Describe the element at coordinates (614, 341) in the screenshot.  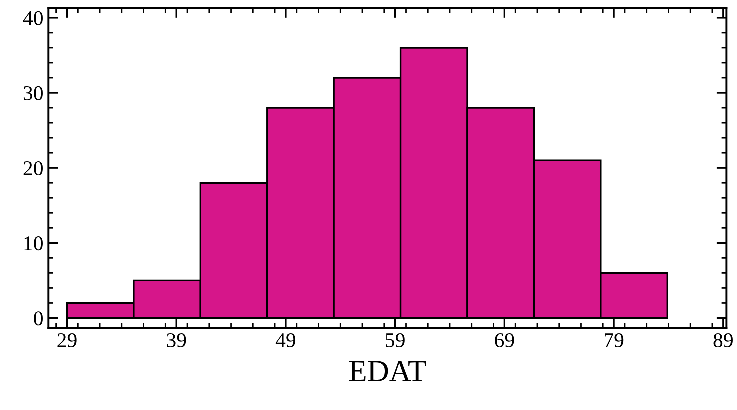
I see `x-tick-label: 79` at that location.